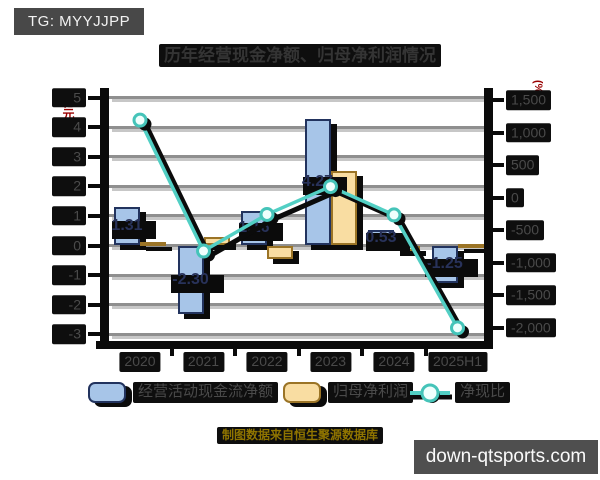  I want to click on left-tick-label: 0, so click(69, 245).